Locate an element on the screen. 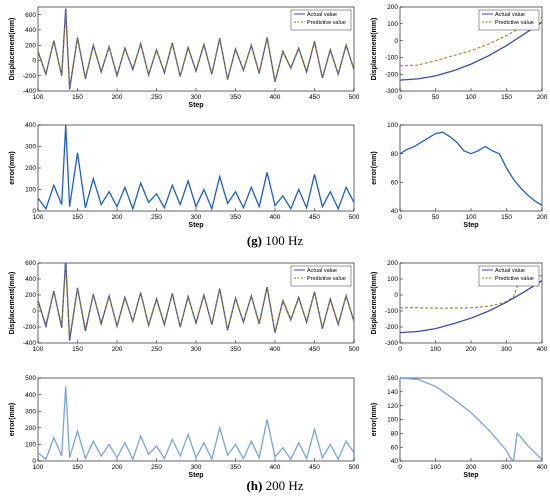 The height and width of the screenshot is (499, 550). series-line-actual-value is located at coordinates (471, 307).